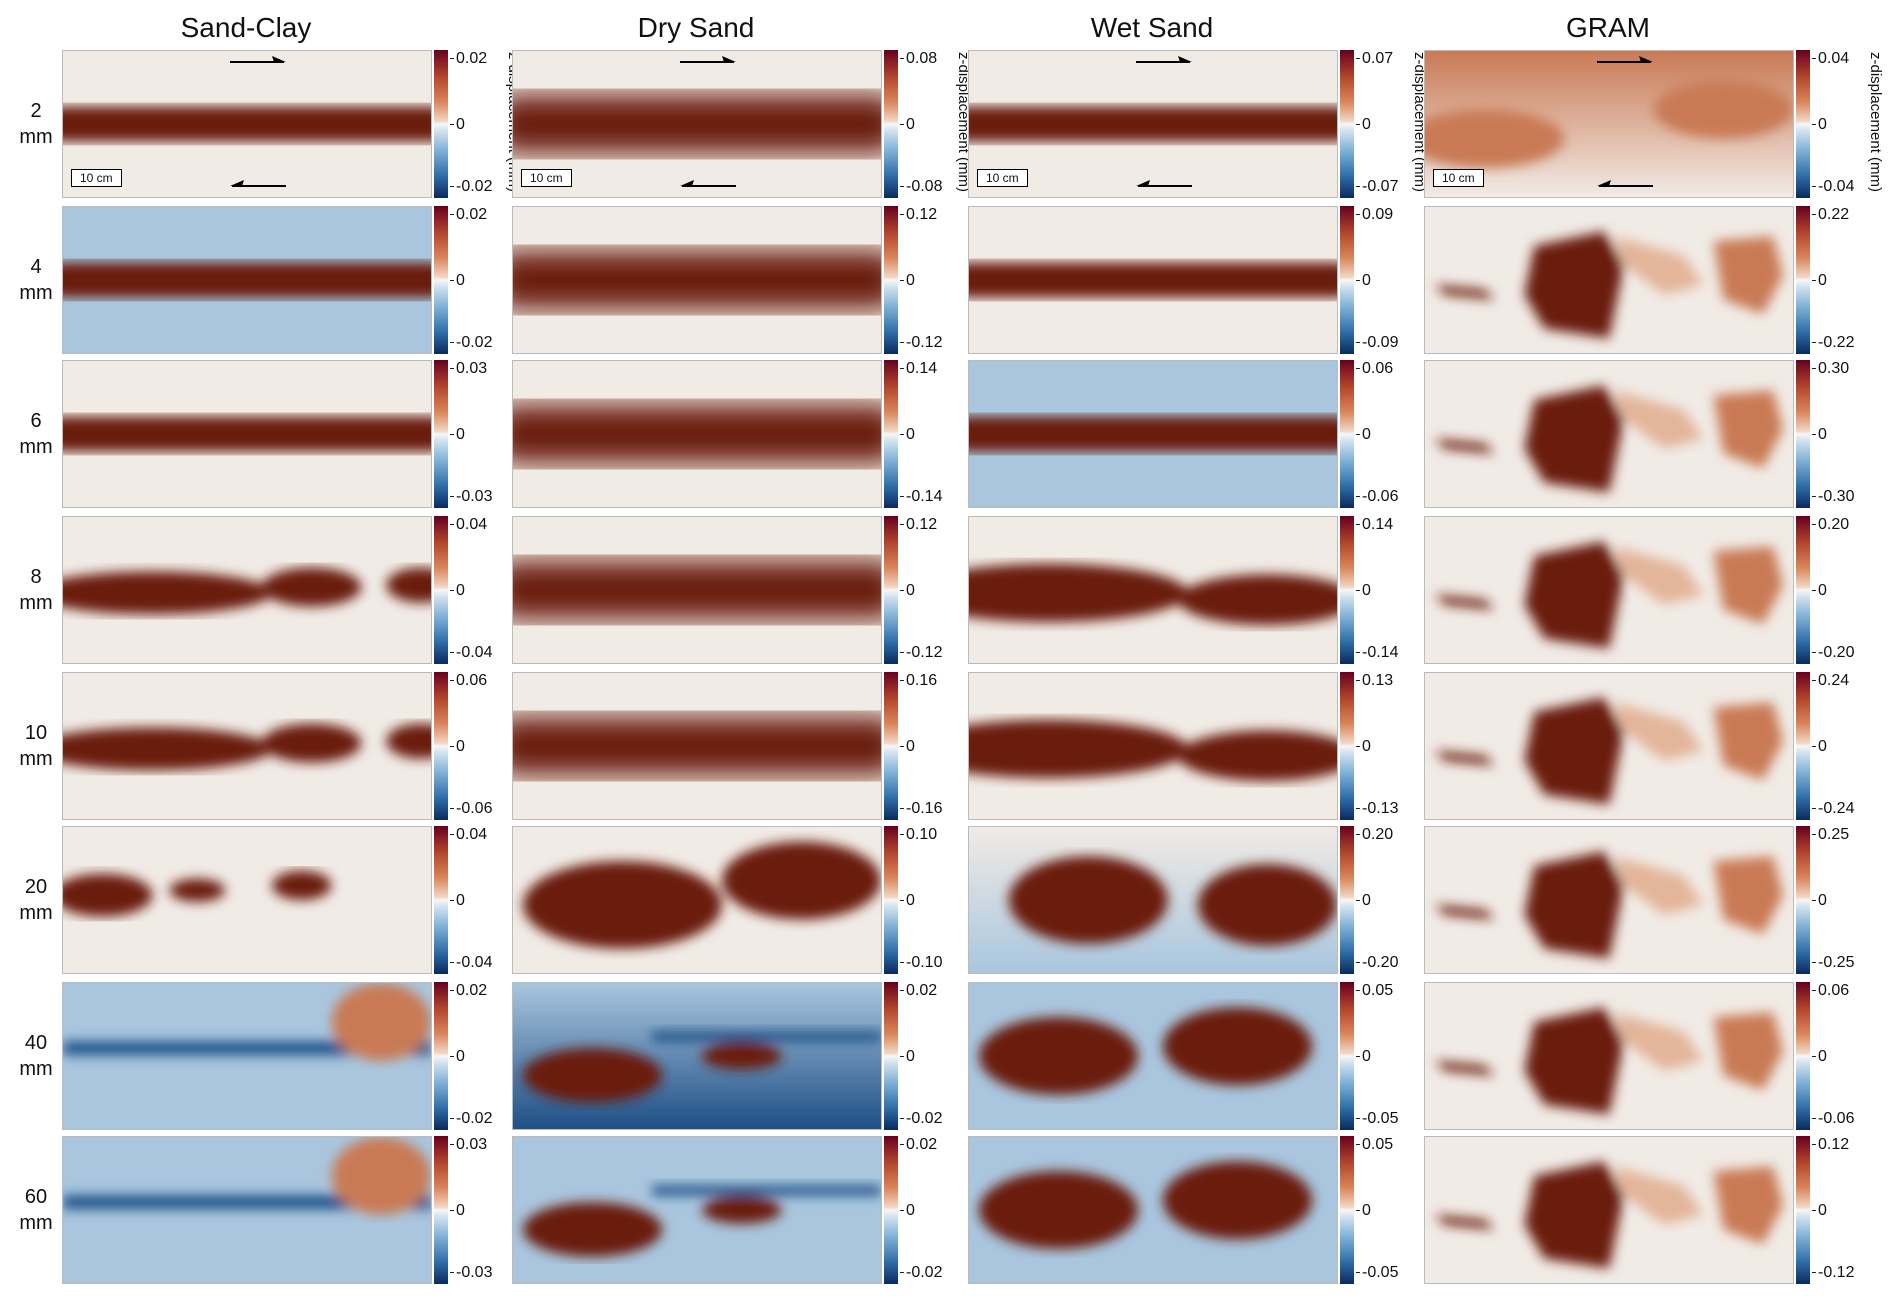  What do you see at coordinates (36, 111) in the screenshot?
I see `row-label-line: 2` at bounding box center [36, 111].